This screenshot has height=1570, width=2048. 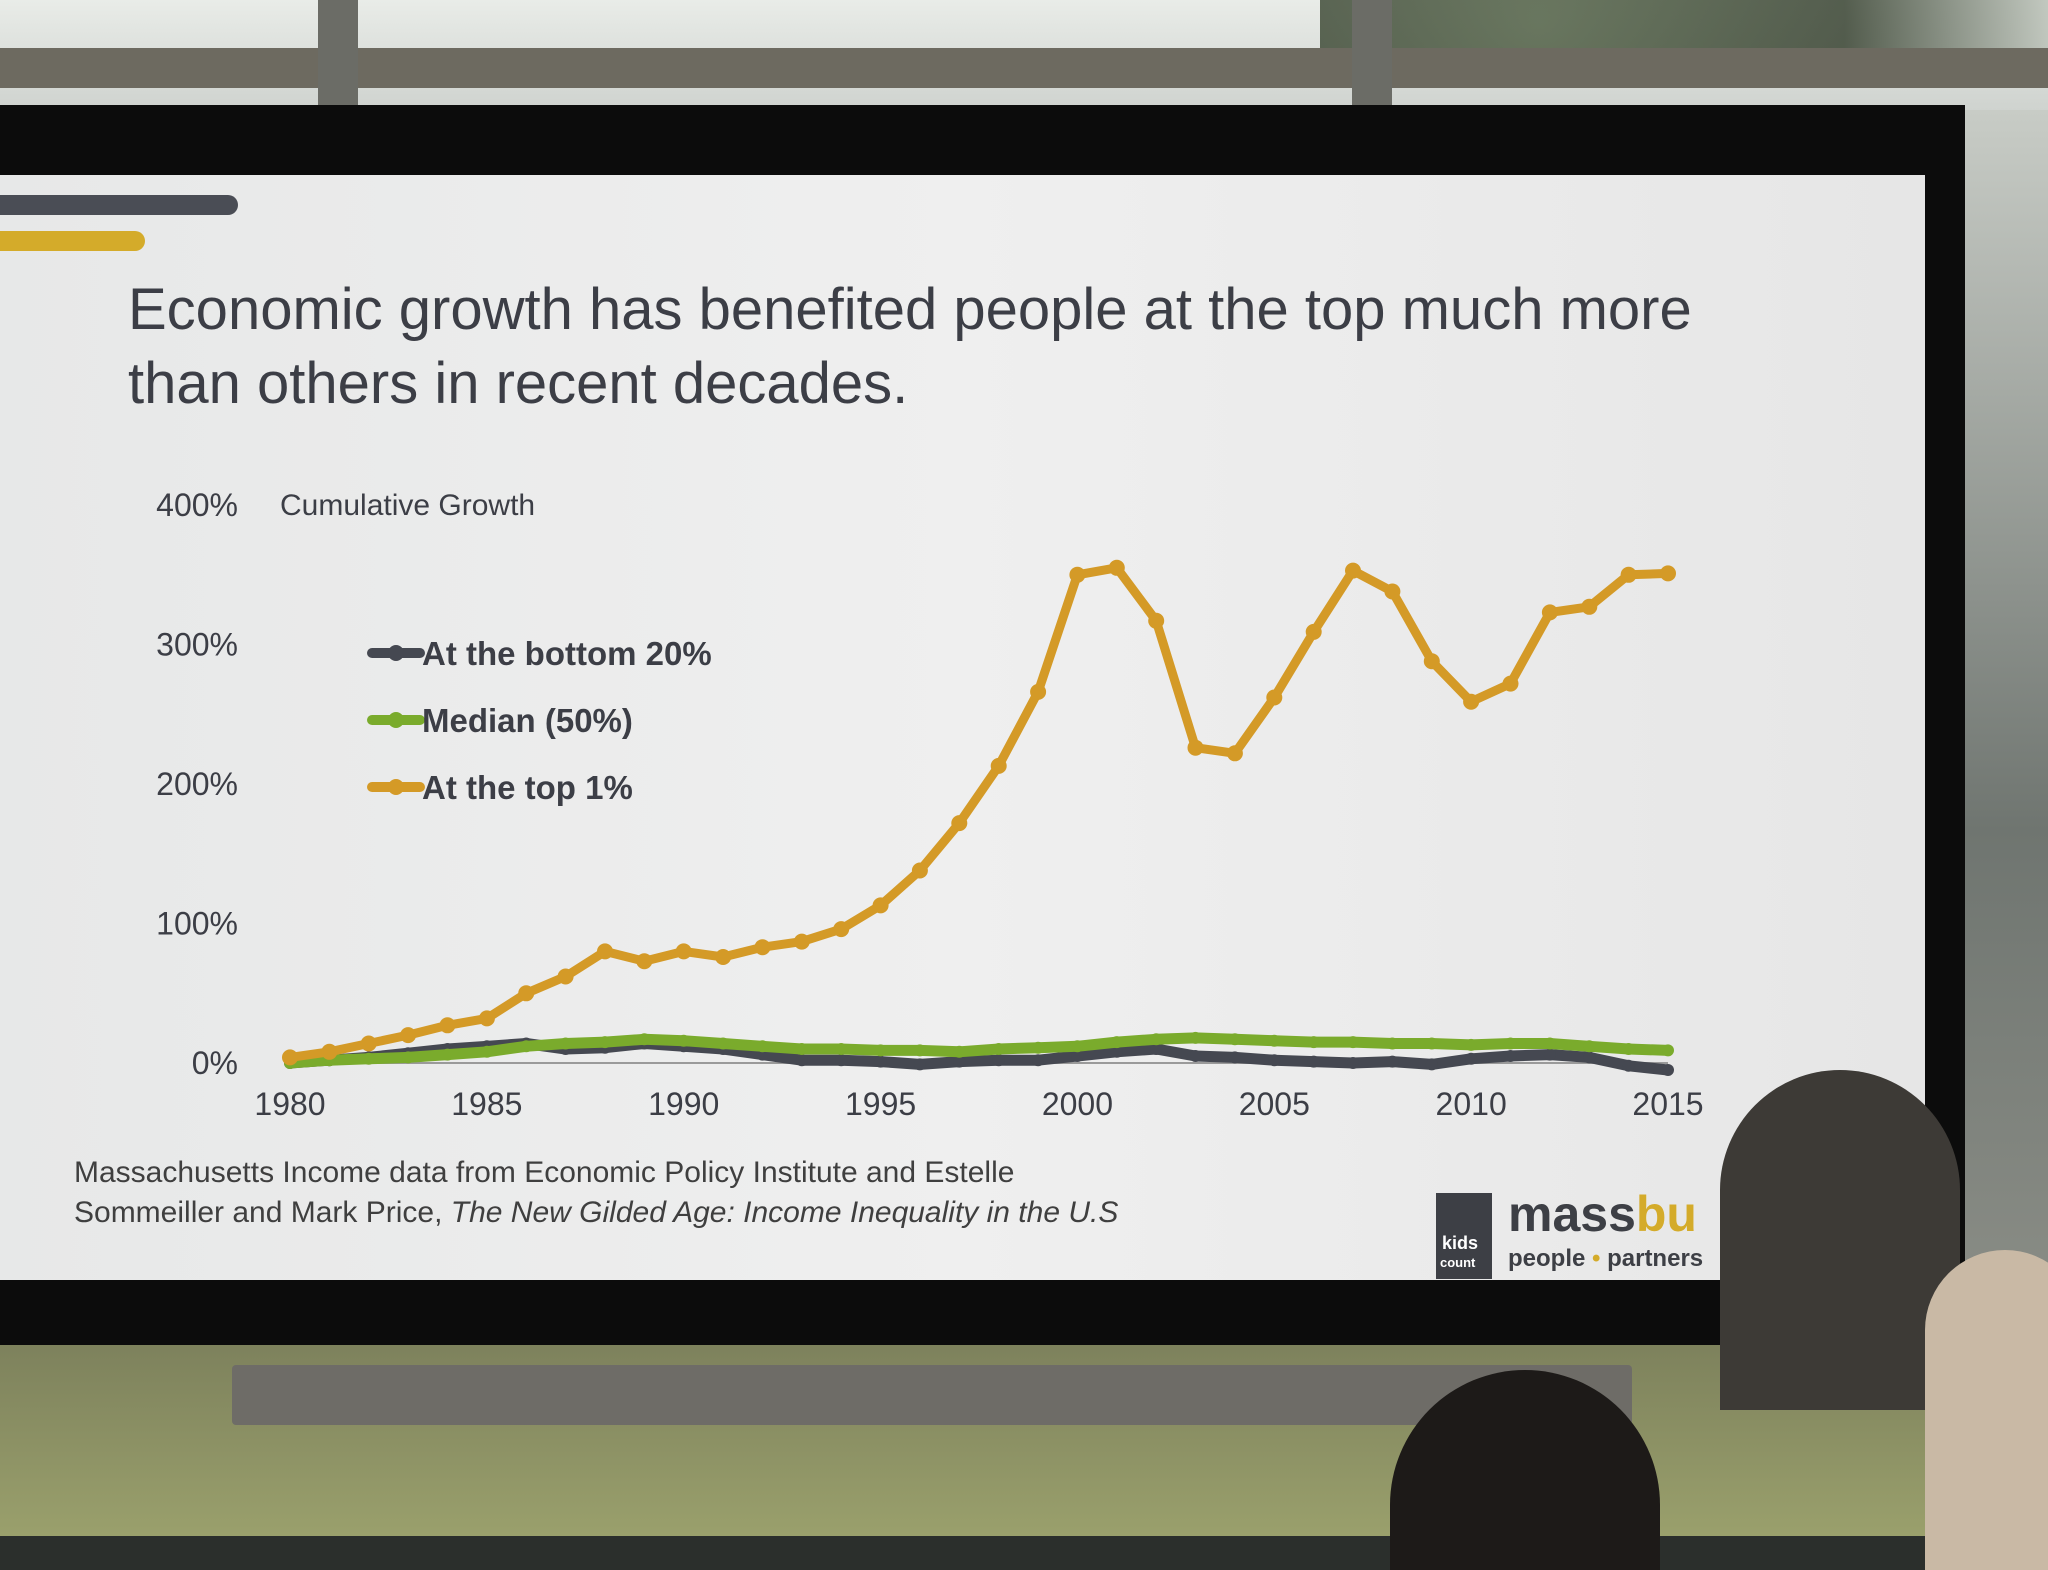 What do you see at coordinates (1655, 1258) in the screenshot?
I see `logo-tag-part: partners` at bounding box center [1655, 1258].